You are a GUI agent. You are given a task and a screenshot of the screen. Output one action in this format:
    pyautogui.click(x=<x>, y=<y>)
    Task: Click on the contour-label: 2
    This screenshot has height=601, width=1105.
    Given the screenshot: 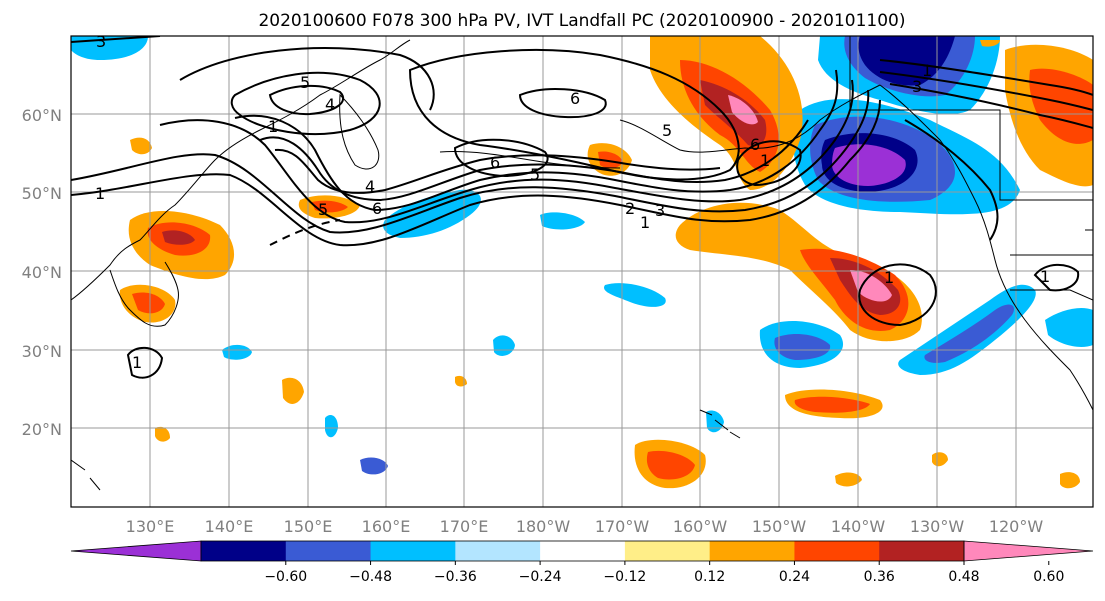 What is the action you would take?
    pyautogui.click(x=630, y=208)
    